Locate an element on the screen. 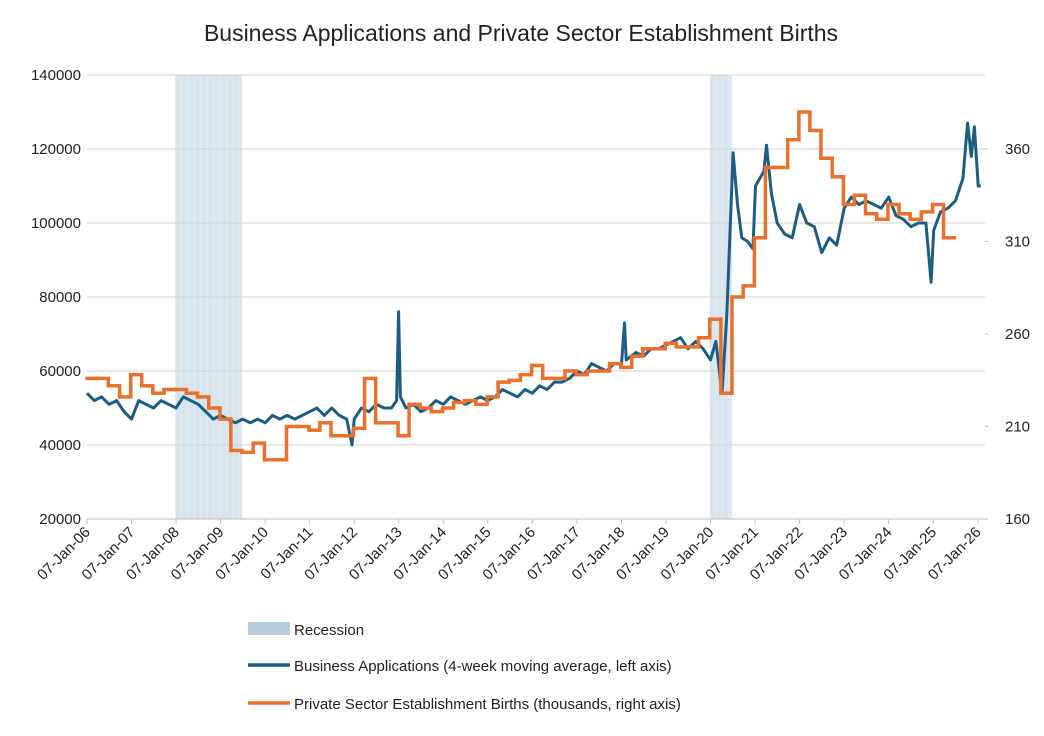 This screenshot has height=736, width=1044. y2-tick-label: 360 is located at coordinates (1017, 149).